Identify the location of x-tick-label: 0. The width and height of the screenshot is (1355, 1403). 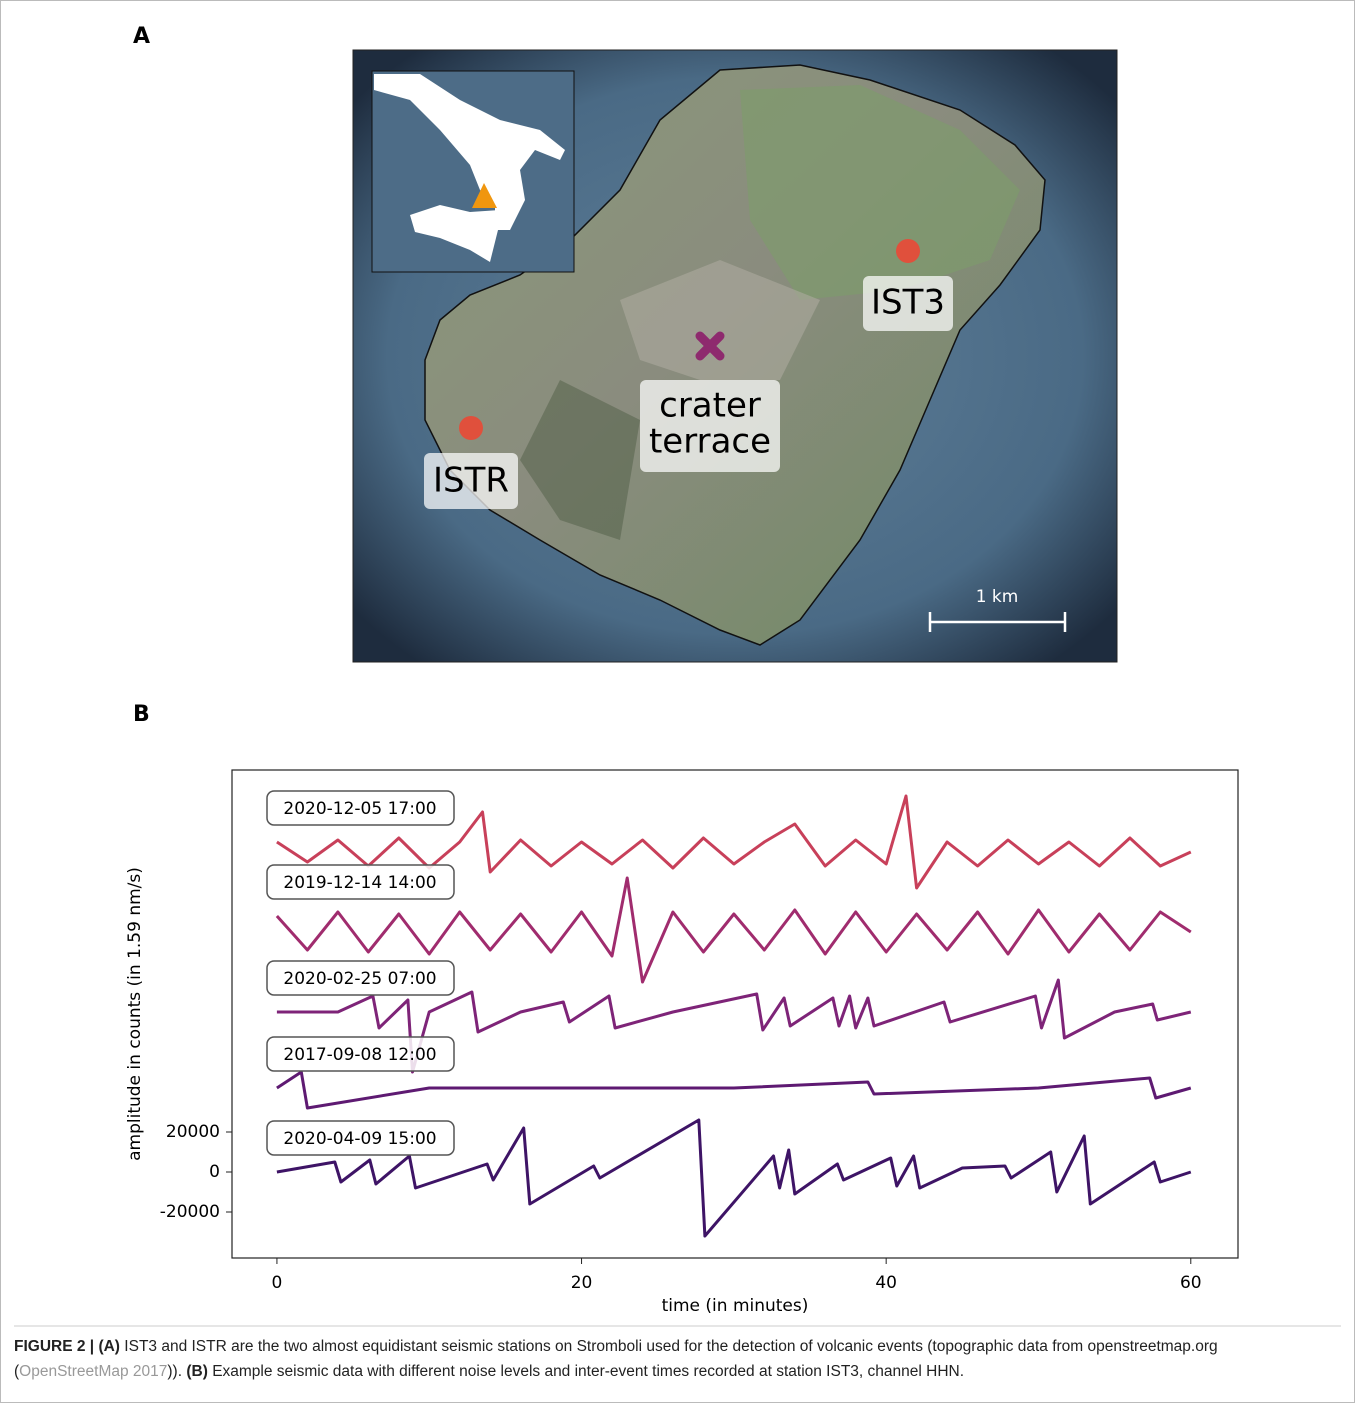
(277, 1283).